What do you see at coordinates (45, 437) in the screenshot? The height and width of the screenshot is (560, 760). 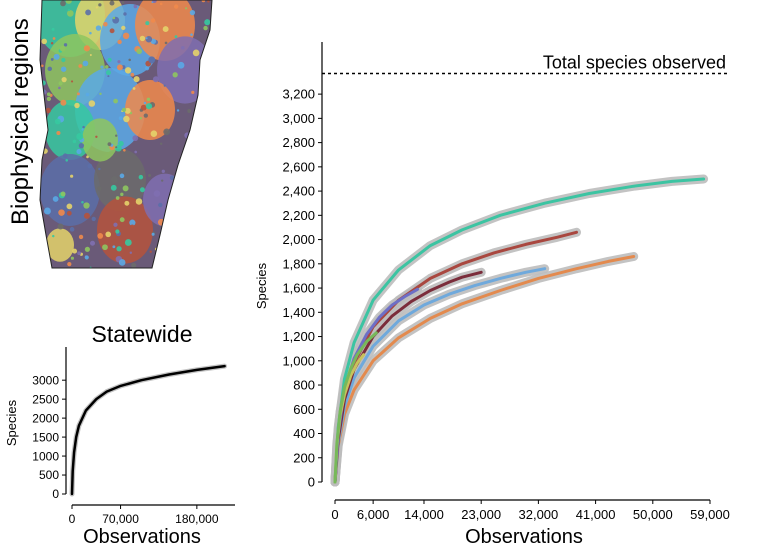 I see `statewide-y-tick-label: 1500` at bounding box center [45, 437].